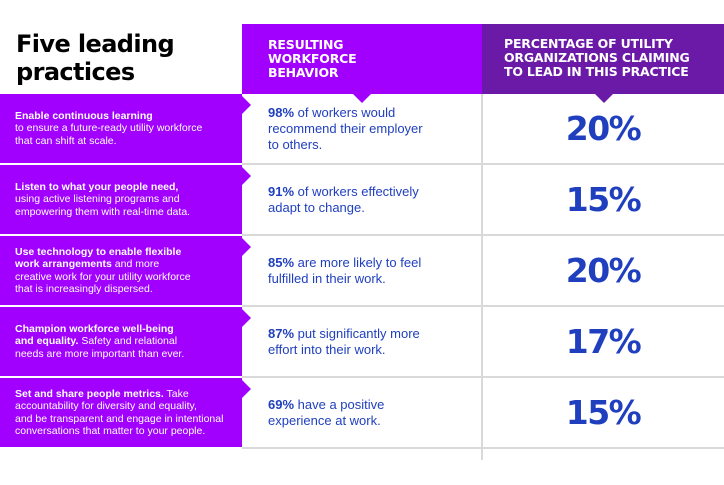 The image size is (724, 485). Describe the element at coordinates (327, 278) in the screenshot. I see `behavior-line: fulfilled in their work.` at that location.